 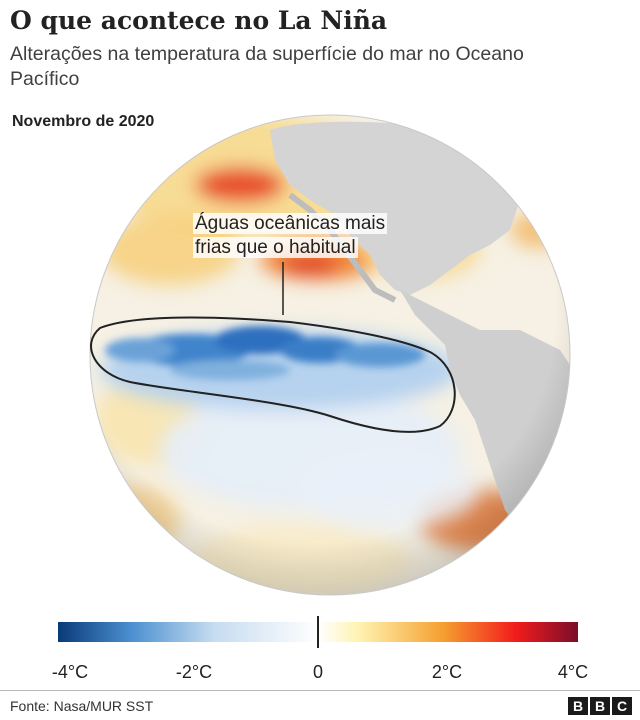 I want to click on footer-divider, so click(x=320, y=690).